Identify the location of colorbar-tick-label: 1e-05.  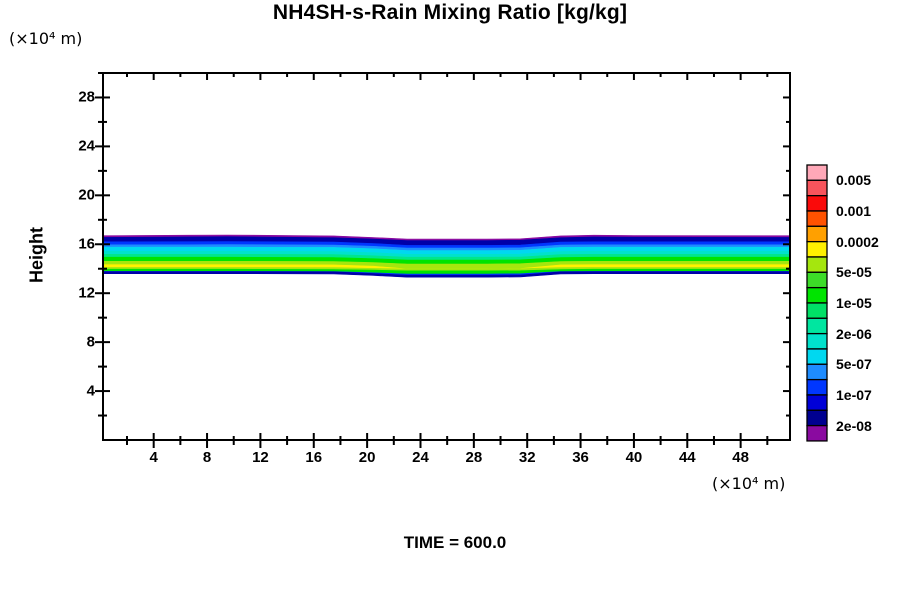
(854, 302).